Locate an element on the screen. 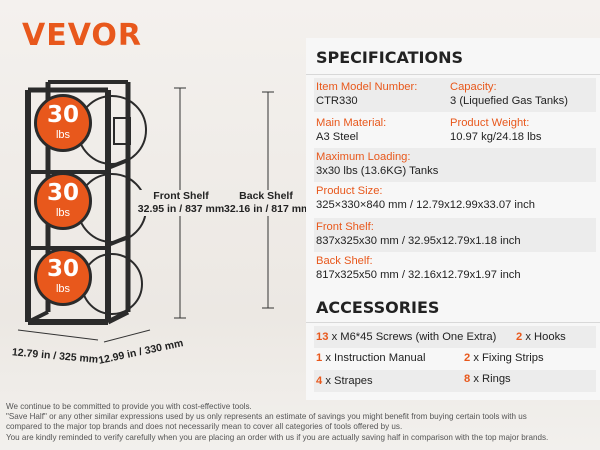 The image size is (600, 450). back-shelf-dimension: Back Shelf 32.16 in / 817 mm is located at coordinates (267, 203).